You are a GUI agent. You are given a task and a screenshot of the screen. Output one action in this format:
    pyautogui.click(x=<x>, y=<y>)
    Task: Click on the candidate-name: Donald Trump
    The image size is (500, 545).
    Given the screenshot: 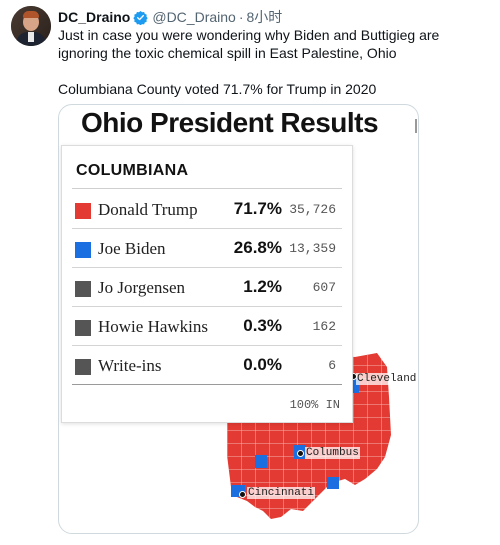 What is the action you would take?
    pyautogui.click(x=148, y=209)
    